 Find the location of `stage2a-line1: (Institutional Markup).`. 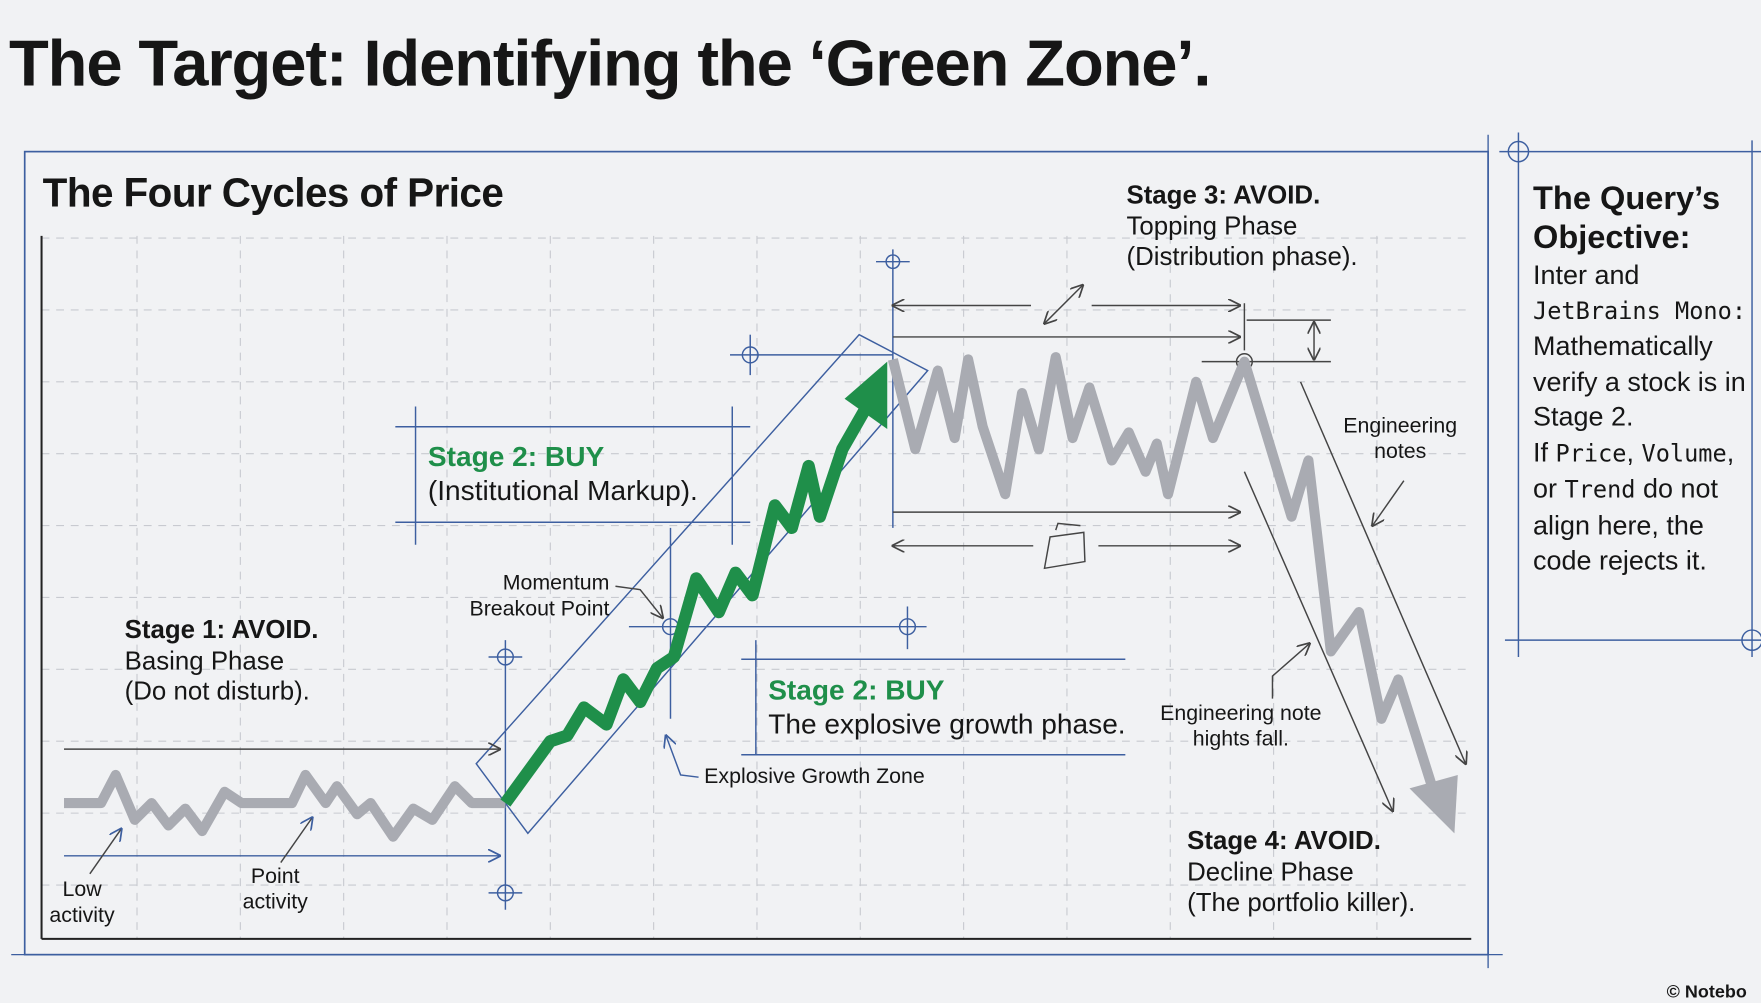

stage2a-line1: (Institutional Markup). is located at coordinates (562, 491).